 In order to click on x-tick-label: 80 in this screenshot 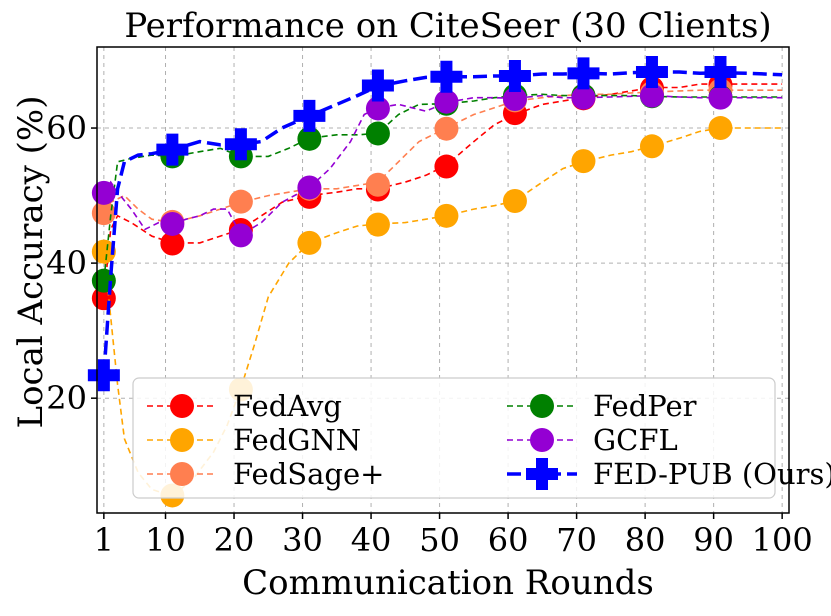, I will do `click(645, 540)`.